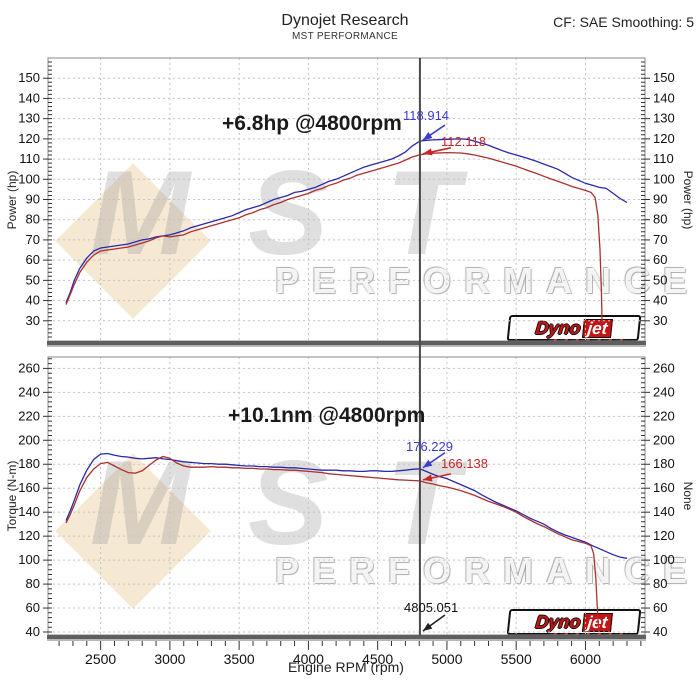 The width and height of the screenshot is (700, 700). Describe the element at coordinates (516, 659) in the screenshot. I see `svg-text: 5500` at that location.